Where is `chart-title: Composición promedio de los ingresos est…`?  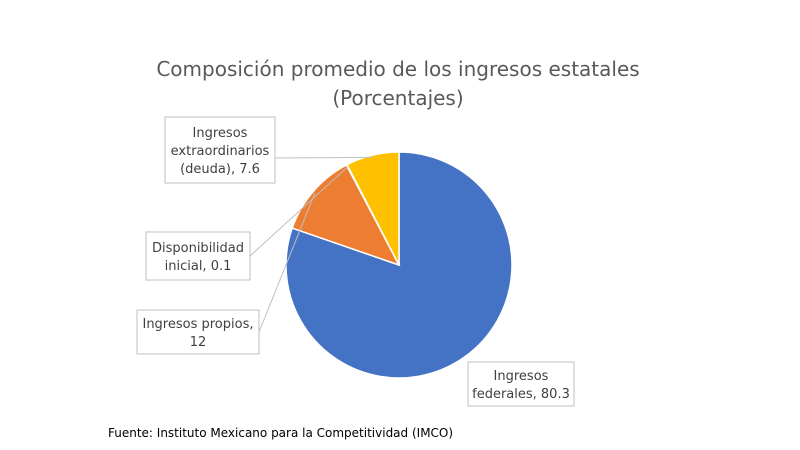
chart-title: Composición promedio de los ingresos est… is located at coordinates (397, 69).